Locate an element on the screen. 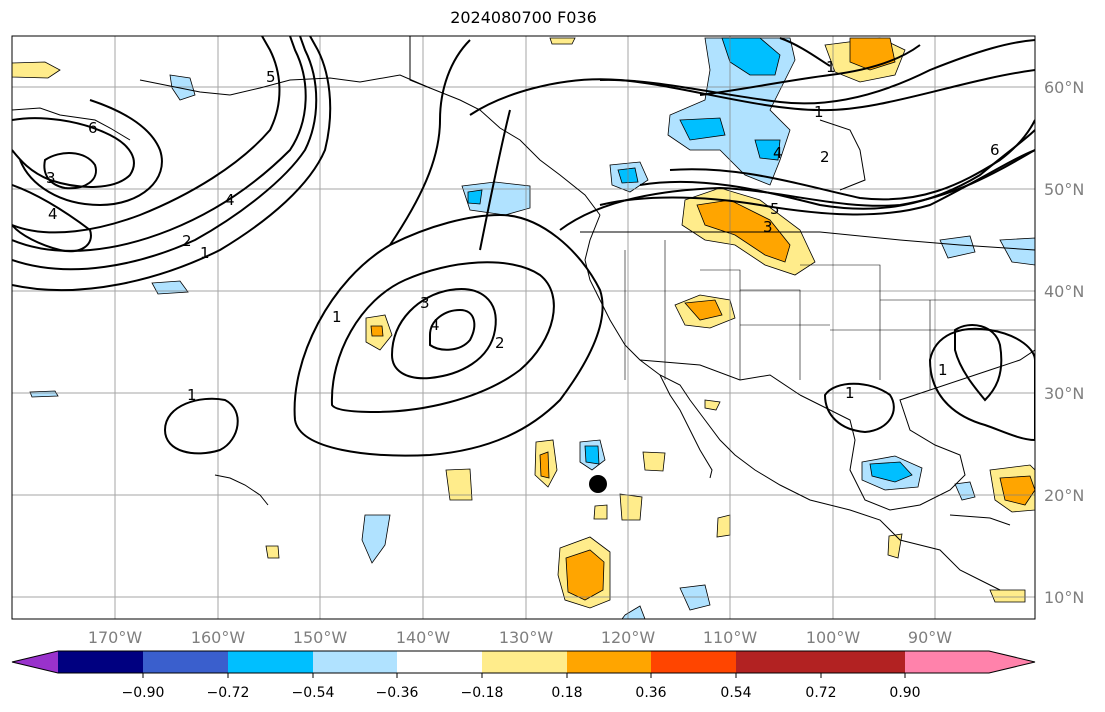 This screenshot has height=712, width=1105. colorbar-extend-low is located at coordinates (35, 662).